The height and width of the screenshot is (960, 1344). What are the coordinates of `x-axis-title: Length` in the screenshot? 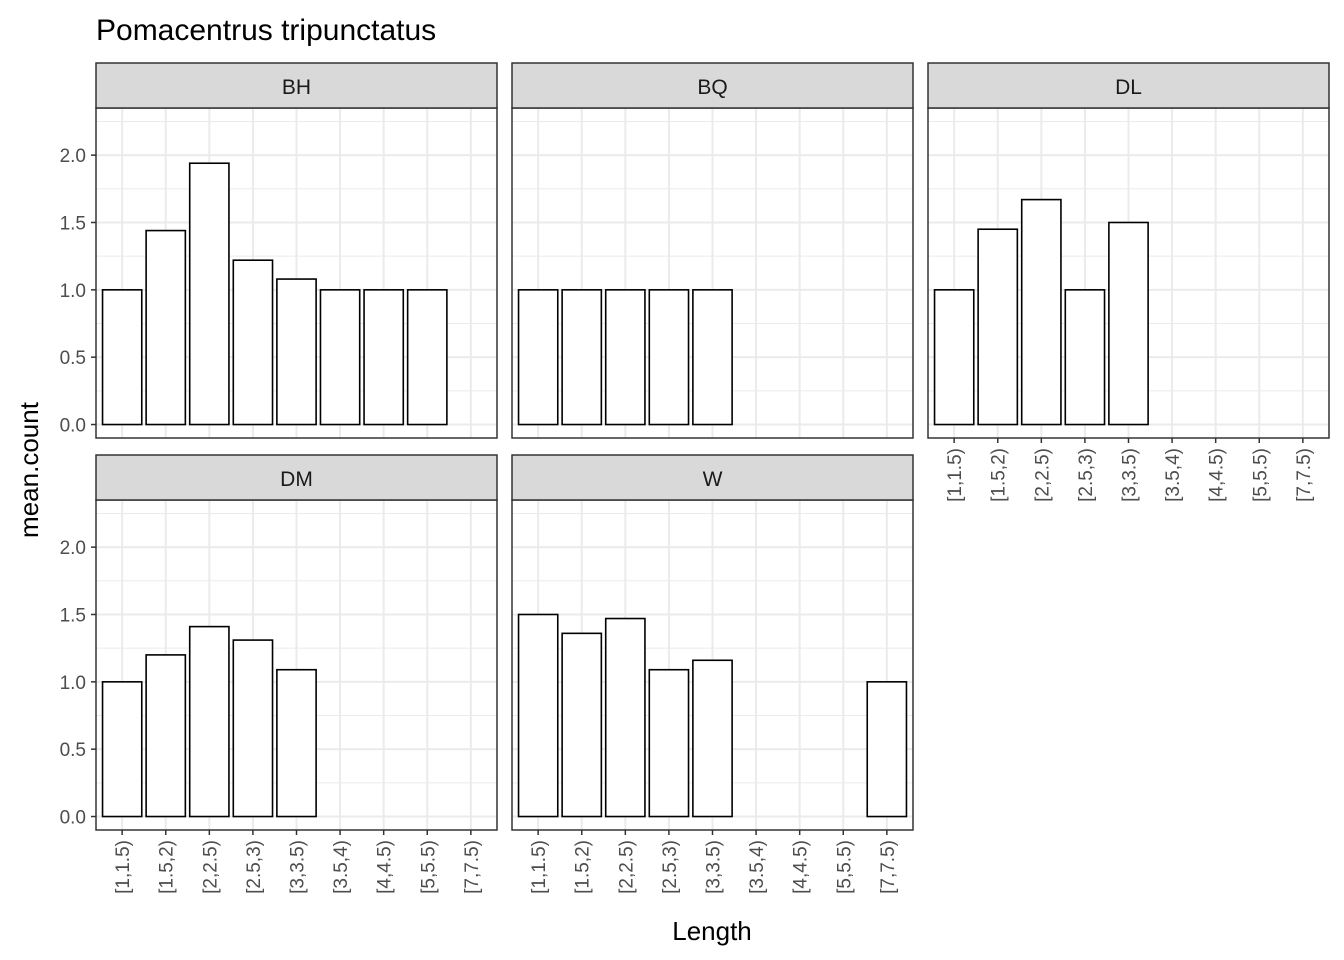 It's located at (712, 931).